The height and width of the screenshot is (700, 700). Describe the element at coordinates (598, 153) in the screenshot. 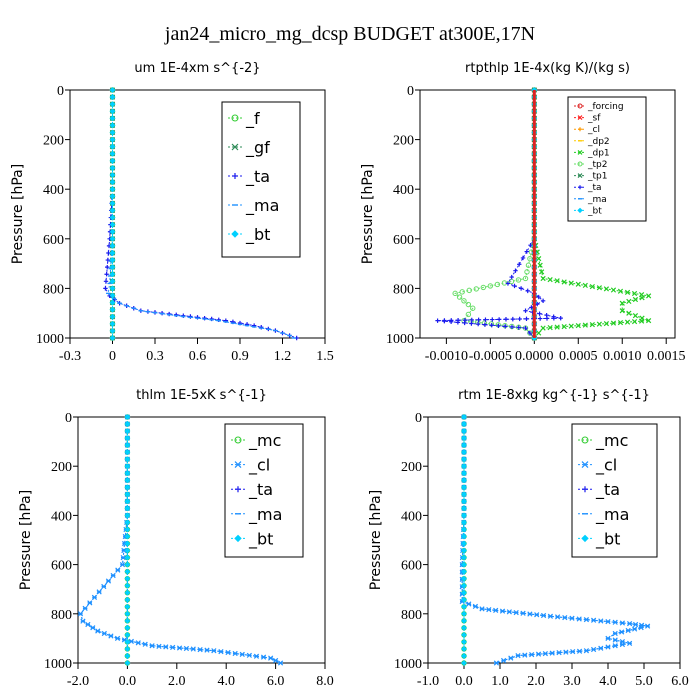

I see `legend-label: _dp1` at that location.